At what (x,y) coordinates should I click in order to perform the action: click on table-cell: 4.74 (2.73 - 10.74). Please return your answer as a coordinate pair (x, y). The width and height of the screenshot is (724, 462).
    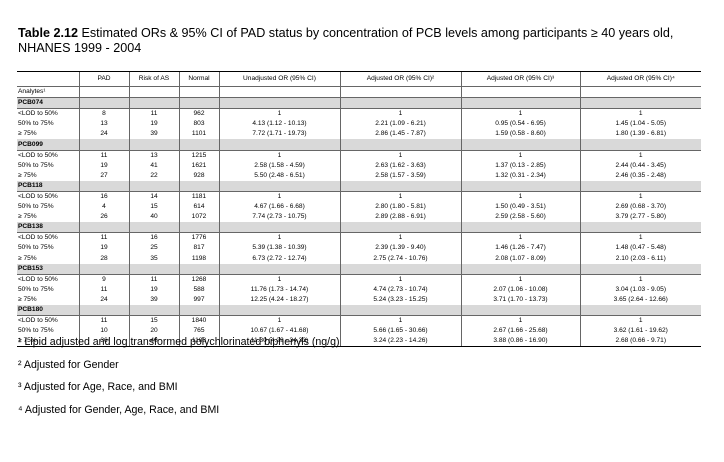
    Looking at the image, I should click on (400, 289).